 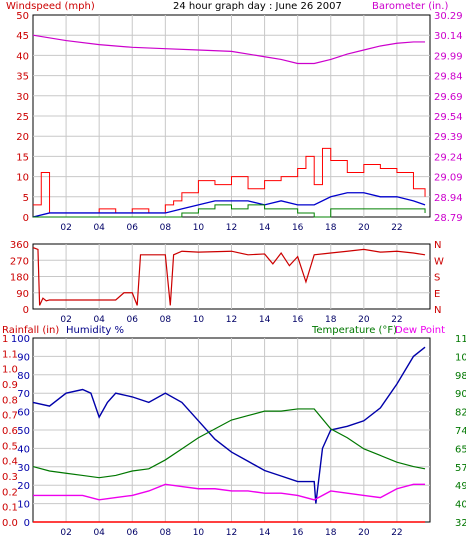 I want to click on direction-compass-tick-label: S, so click(x=437, y=278).